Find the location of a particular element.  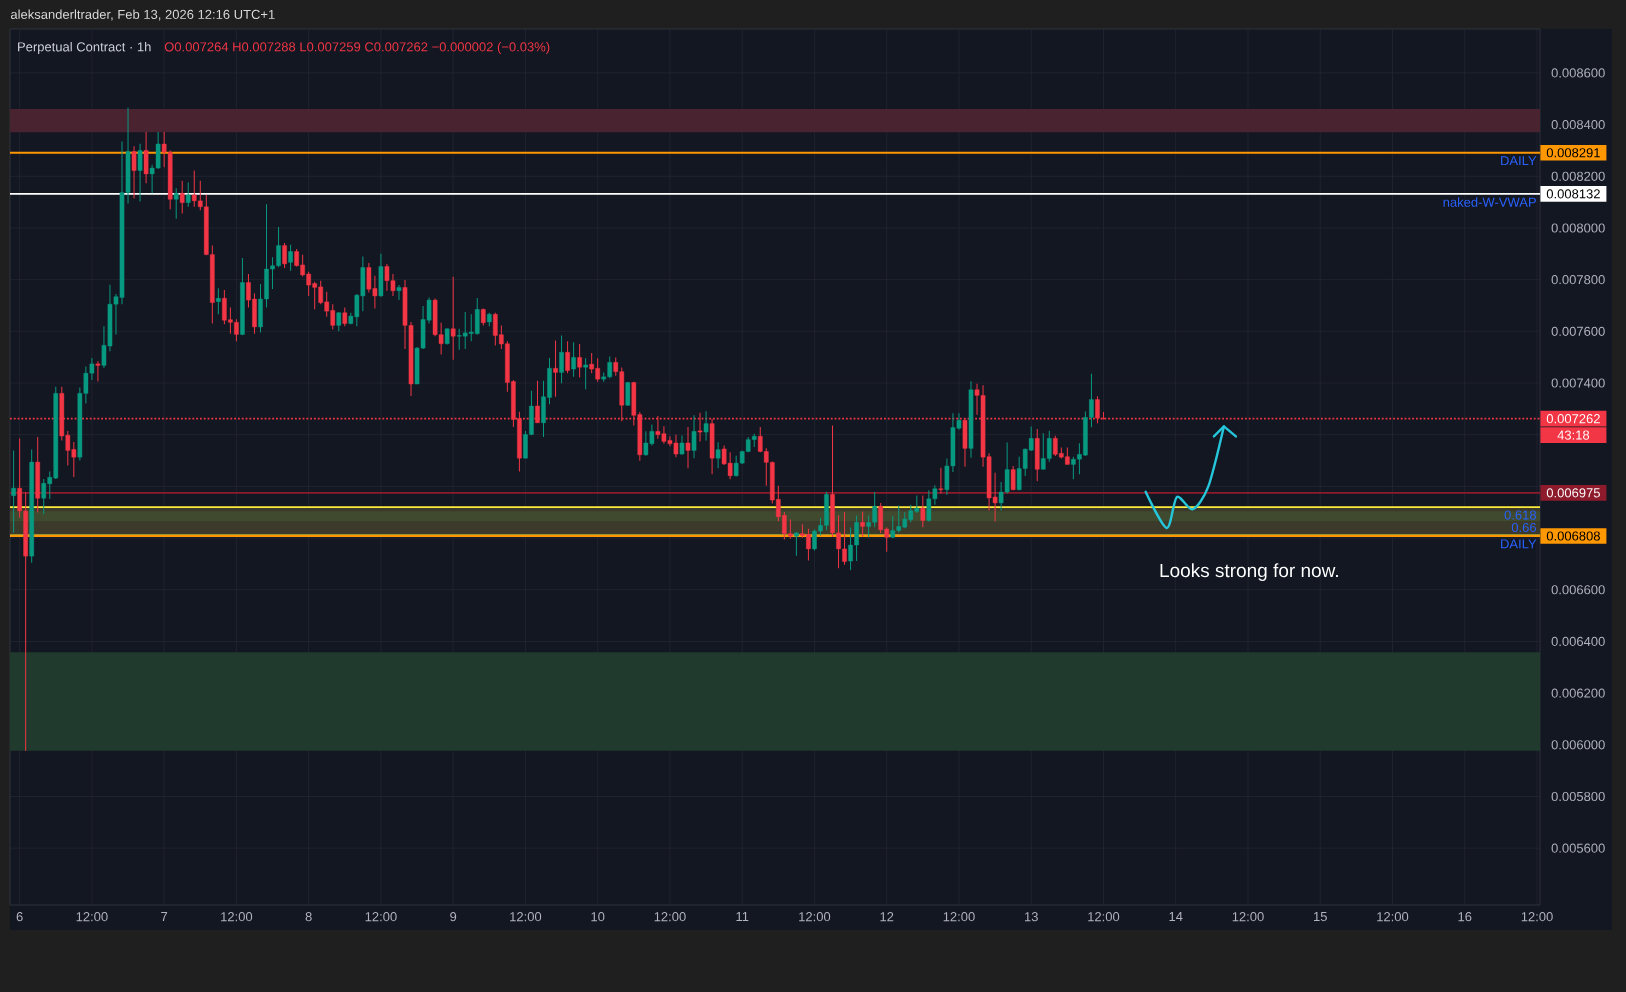

y-tick-label: 0.005600 is located at coordinates (1578, 848).